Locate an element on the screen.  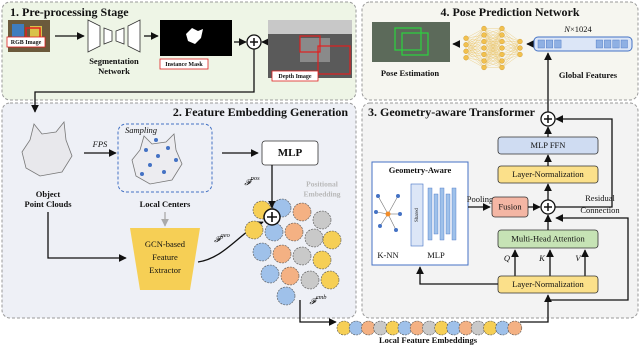
label-box is located at coordinates (184, 64).